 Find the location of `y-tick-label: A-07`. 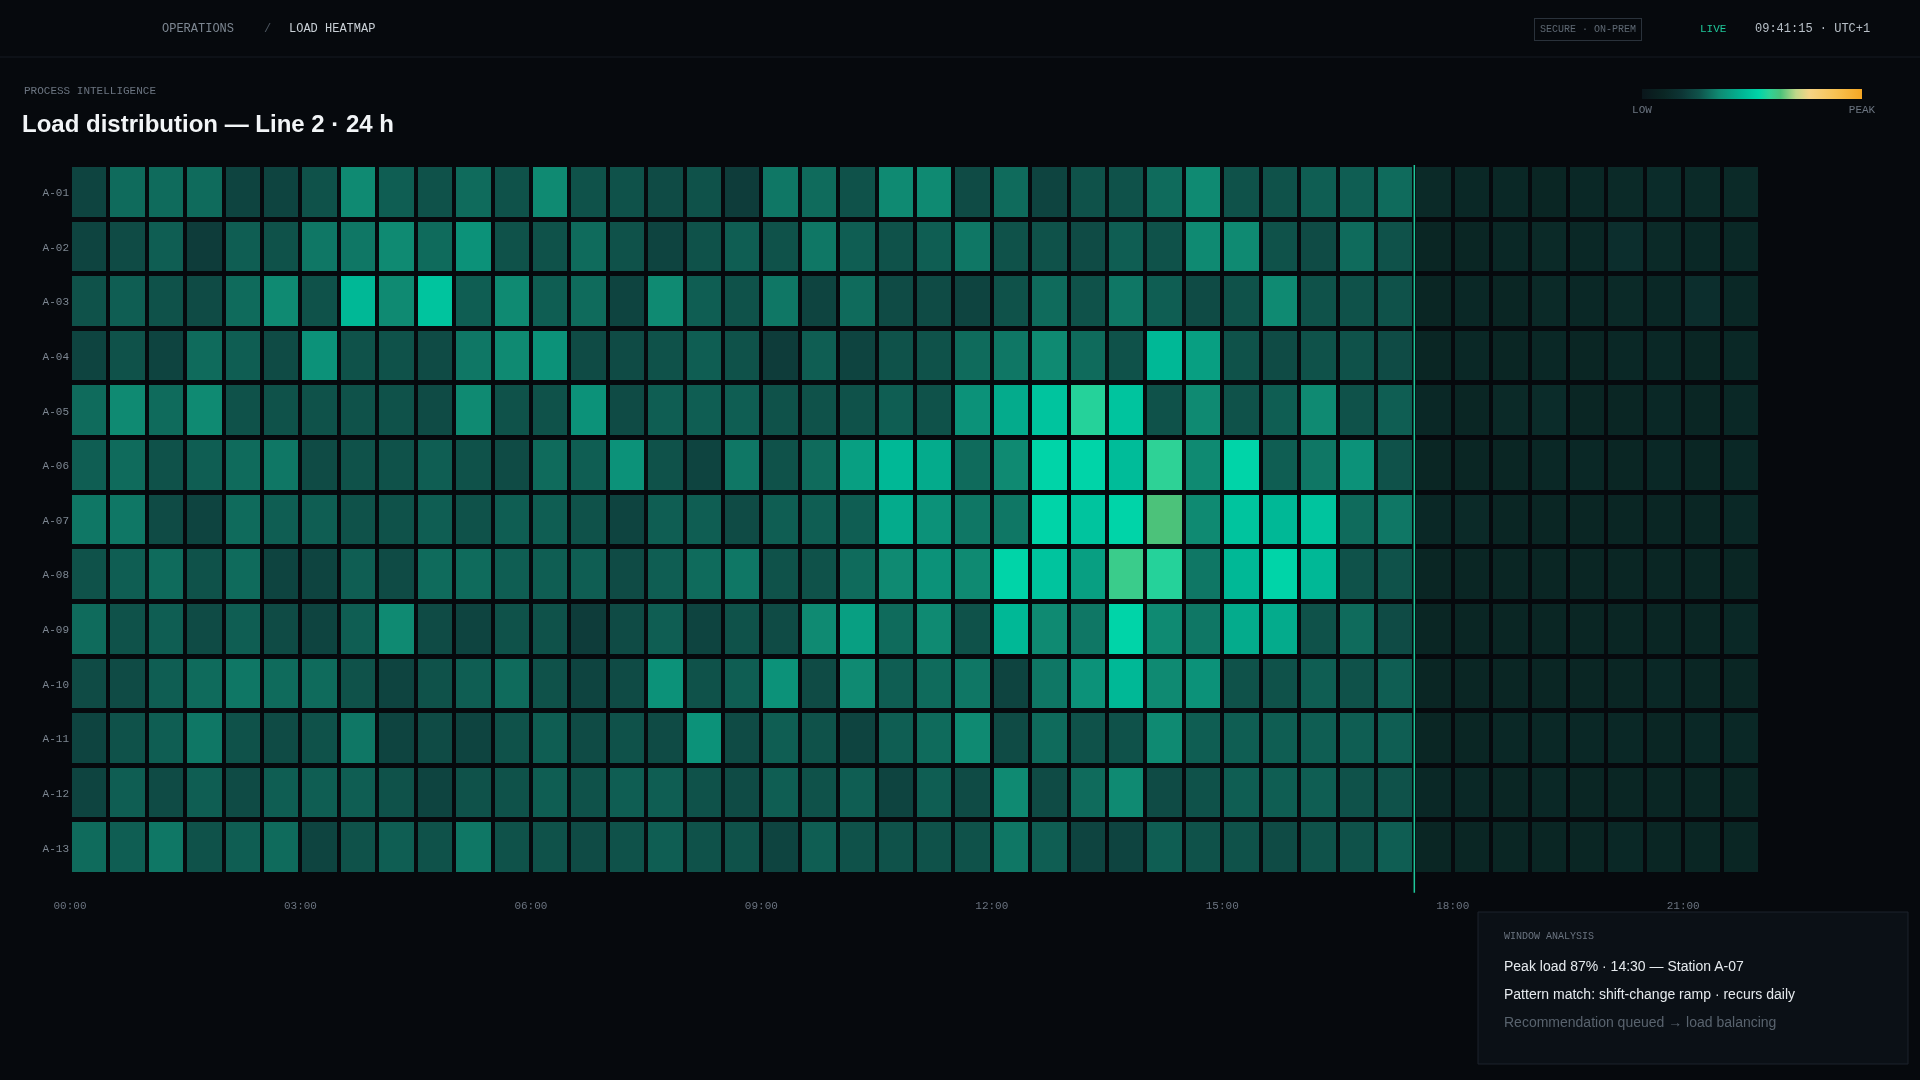

y-tick-label: A-07 is located at coordinates (55, 520).